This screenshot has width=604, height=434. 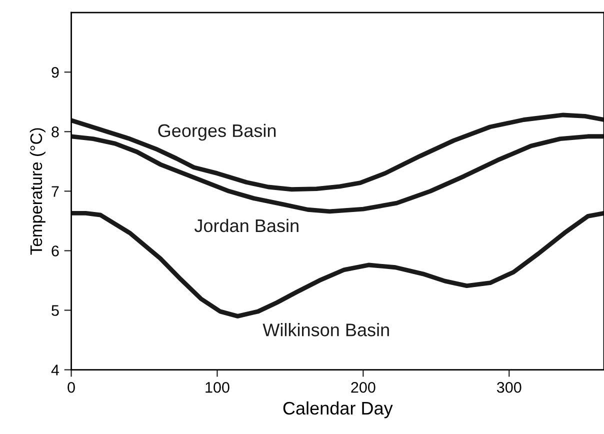 I want to click on y-tick-label: 7, so click(x=55, y=191).